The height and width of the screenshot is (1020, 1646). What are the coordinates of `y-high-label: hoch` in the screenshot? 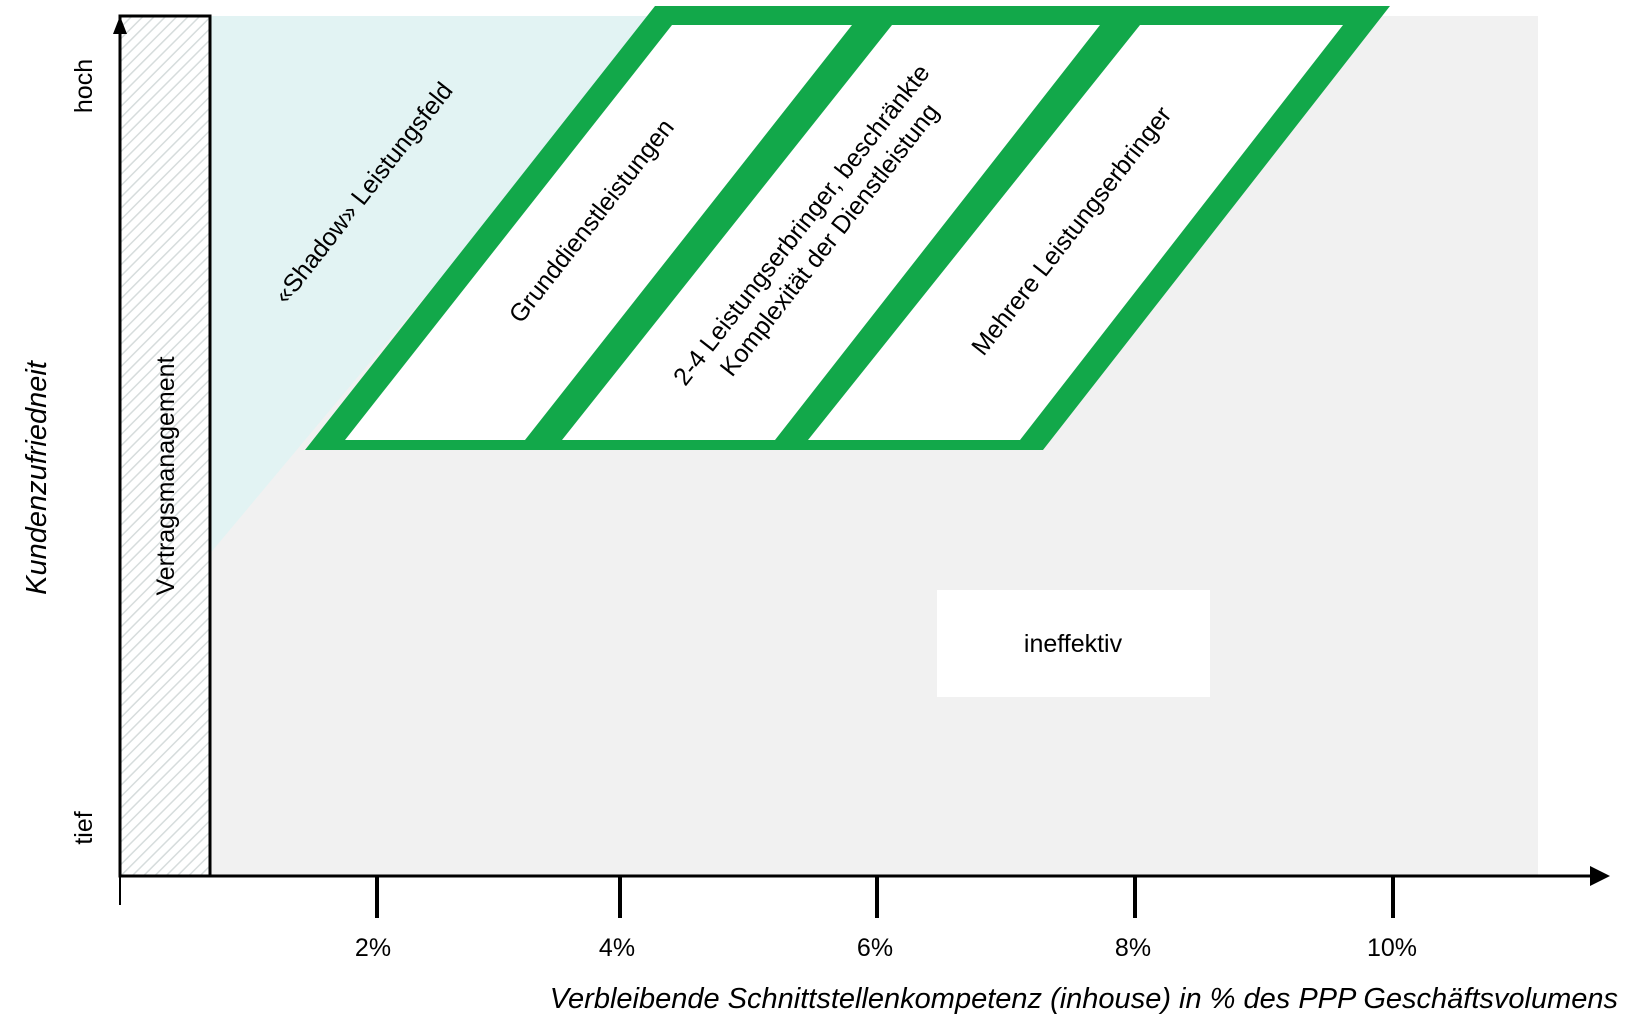 It's located at (84, 86).